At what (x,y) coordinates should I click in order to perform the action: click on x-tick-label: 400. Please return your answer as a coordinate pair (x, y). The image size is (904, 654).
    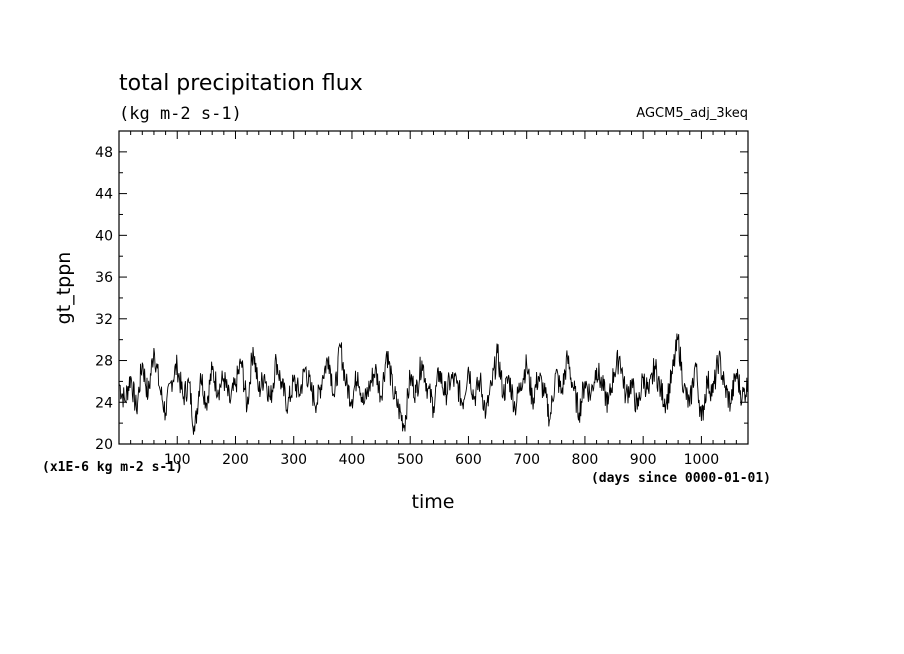
    Looking at the image, I should click on (352, 460).